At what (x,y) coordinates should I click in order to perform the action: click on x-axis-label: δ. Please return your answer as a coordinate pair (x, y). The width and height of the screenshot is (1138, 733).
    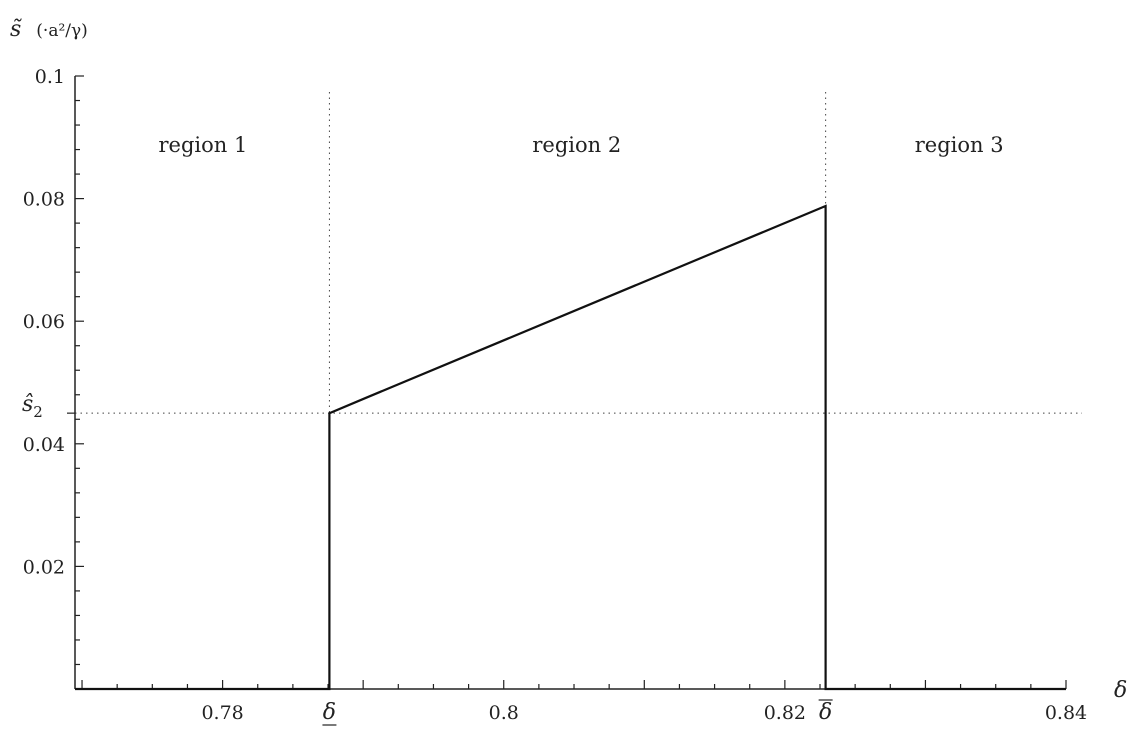
    Looking at the image, I should click on (1120, 690).